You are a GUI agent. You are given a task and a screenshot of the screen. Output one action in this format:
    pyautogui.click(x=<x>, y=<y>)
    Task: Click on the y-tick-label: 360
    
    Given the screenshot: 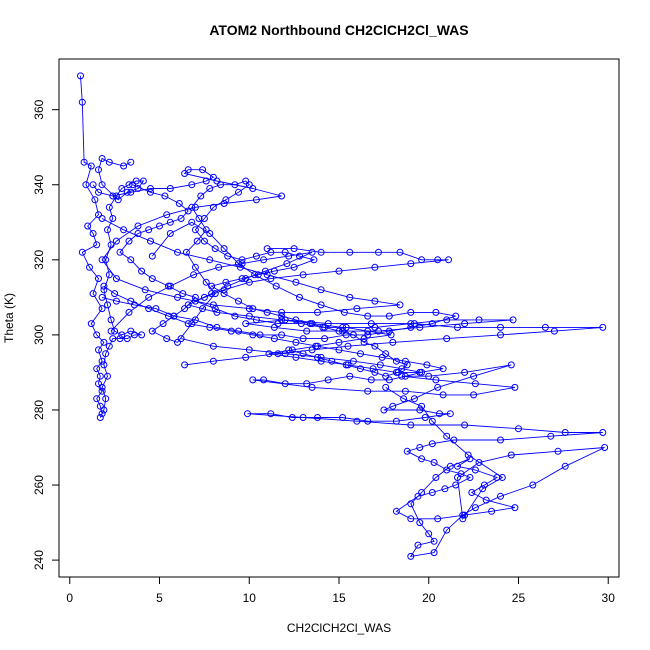 What is the action you would take?
    pyautogui.click(x=39, y=109)
    